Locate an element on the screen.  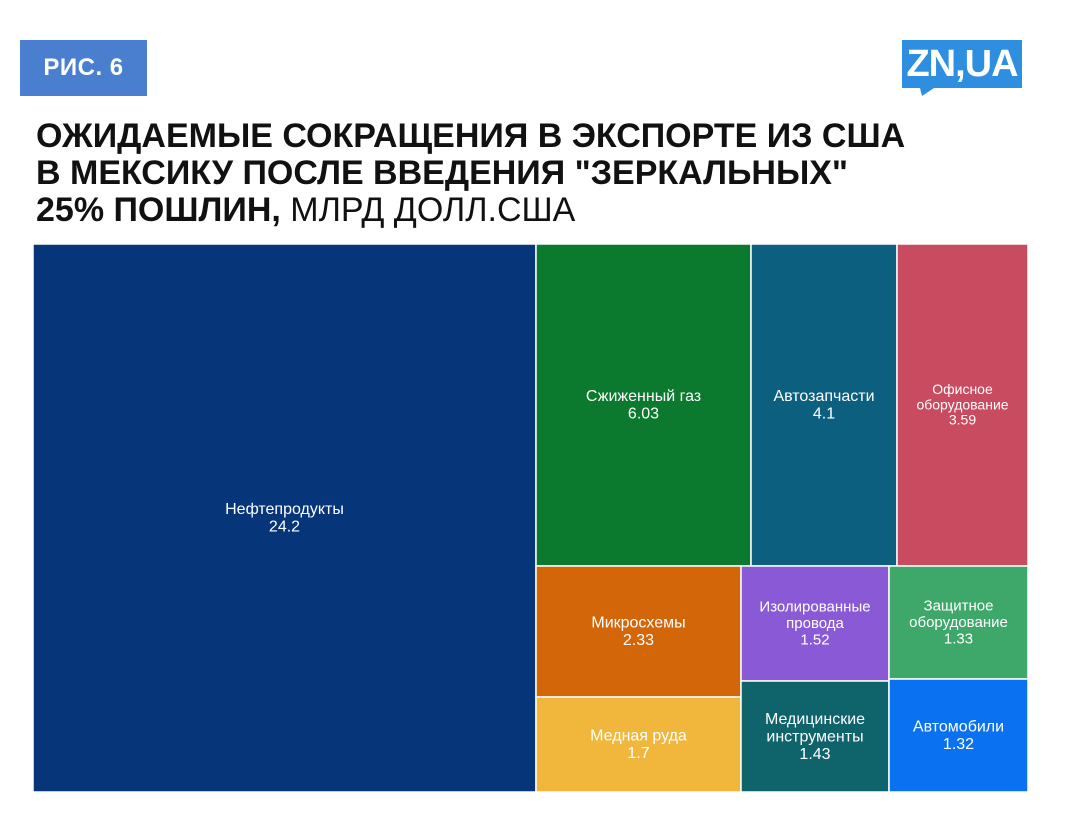
figure-badge: РИС. 6 is located at coordinates (83, 68).